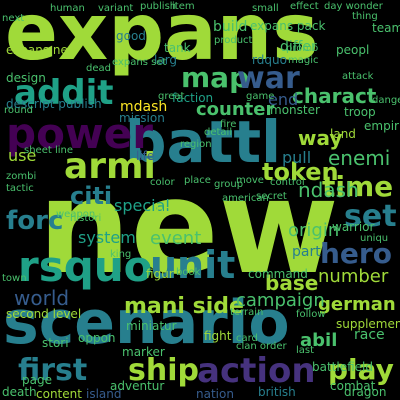 Image resolution: width=400 pixels, height=400 pixels. I want to click on word-death: death, so click(19, 392).